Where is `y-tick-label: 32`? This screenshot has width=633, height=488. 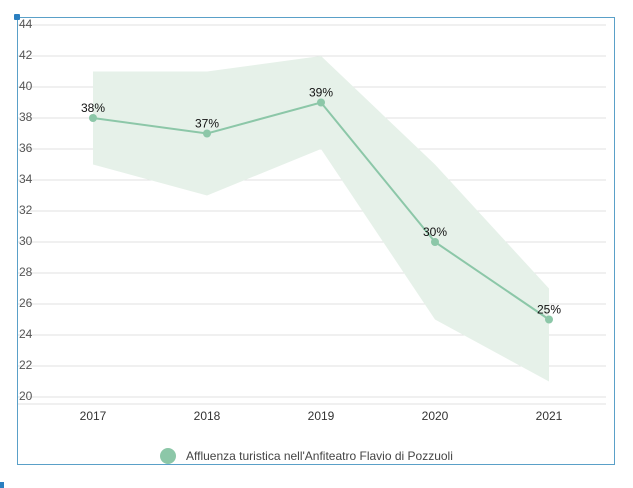 y-tick-label: 32 is located at coordinates (26, 210).